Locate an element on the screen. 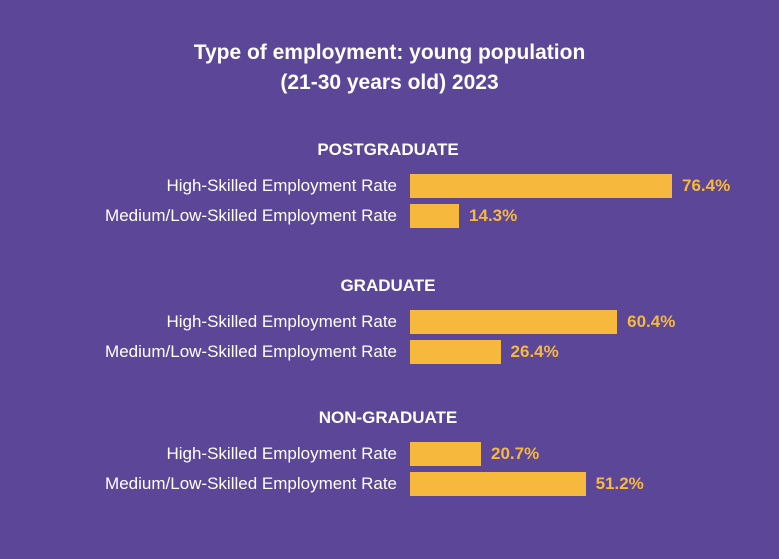 Image resolution: width=779 pixels, height=559 pixels. data-label: 51.2% is located at coordinates (619, 483).